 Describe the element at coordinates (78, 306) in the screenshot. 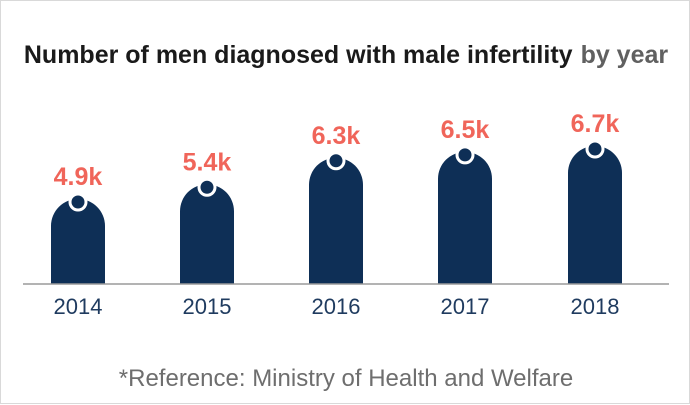

I see `x-tick-2014: 2014` at that location.